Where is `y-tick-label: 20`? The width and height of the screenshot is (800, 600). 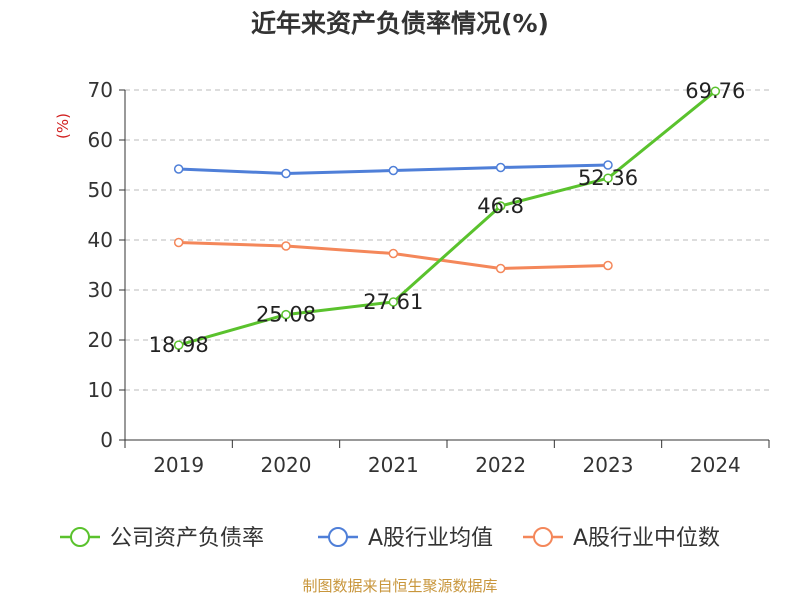
y-tick-label: 20 is located at coordinates (100, 340).